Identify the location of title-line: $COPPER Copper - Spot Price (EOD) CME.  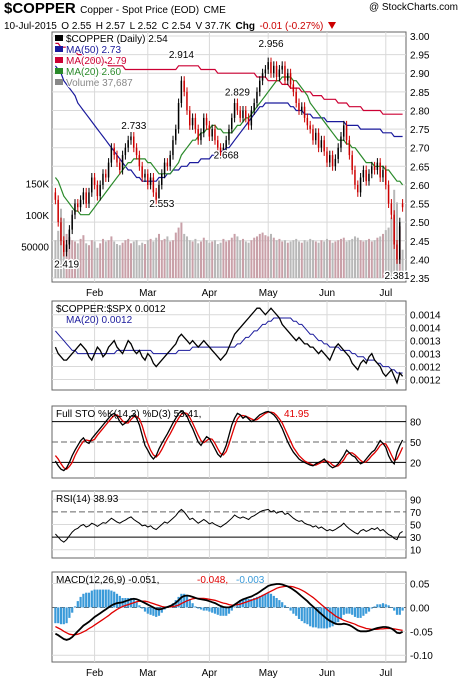
(115, 9).